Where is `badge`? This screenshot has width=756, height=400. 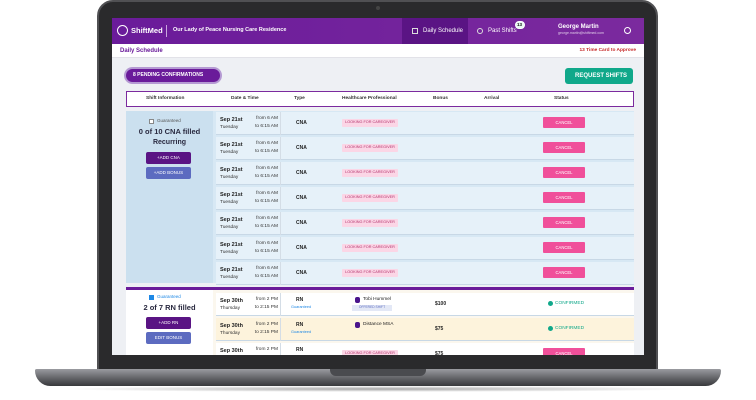
badge is located at coordinates (520, 25).